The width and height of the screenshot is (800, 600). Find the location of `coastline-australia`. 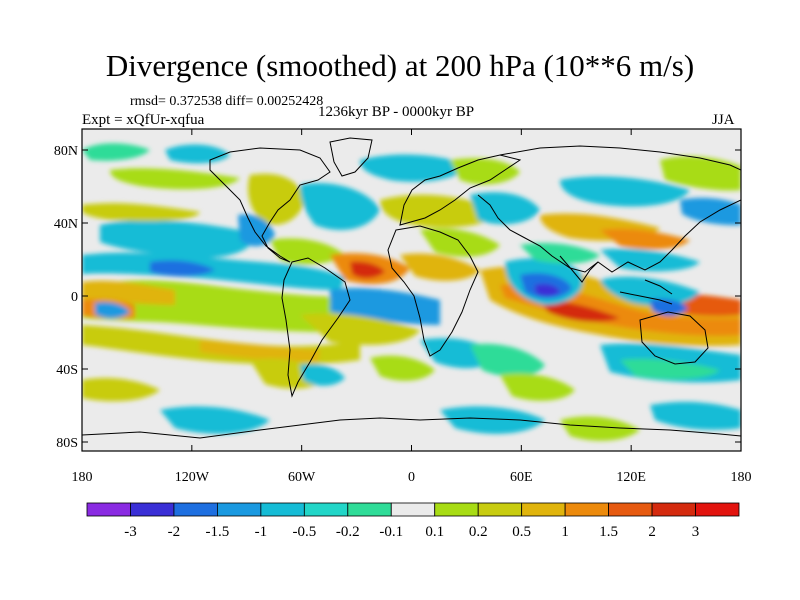

coastline-australia is located at coordinates (674, 338).